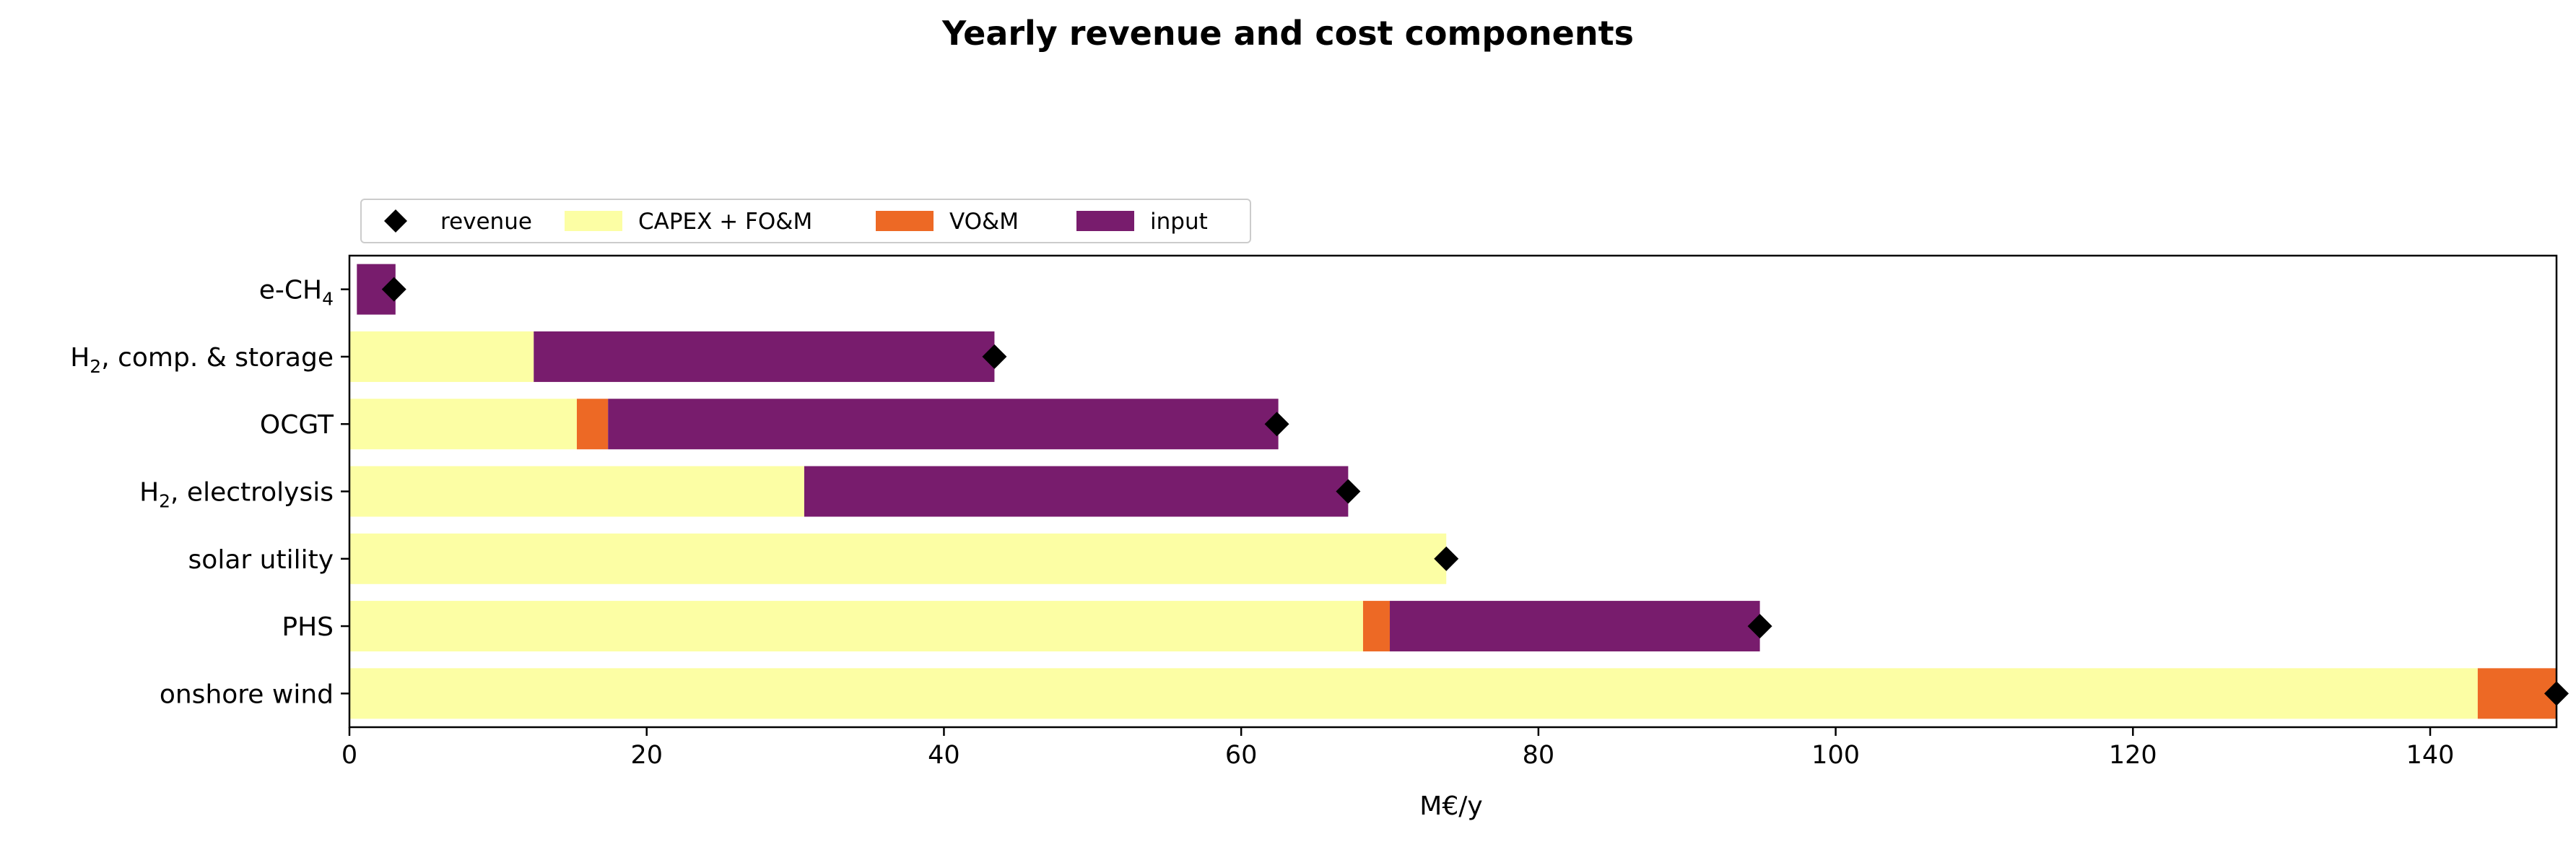 This screenshot has width=2576, height=842. Describe the element at coordinates (296, 293) in the screenshot. I see `y-tick-label: e-CH4` at that location.